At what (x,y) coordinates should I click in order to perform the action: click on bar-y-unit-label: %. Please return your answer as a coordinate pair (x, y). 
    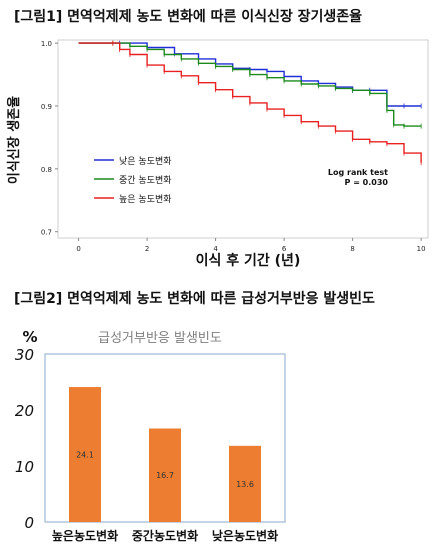
    Looking at the image, I should click on (29, 337).